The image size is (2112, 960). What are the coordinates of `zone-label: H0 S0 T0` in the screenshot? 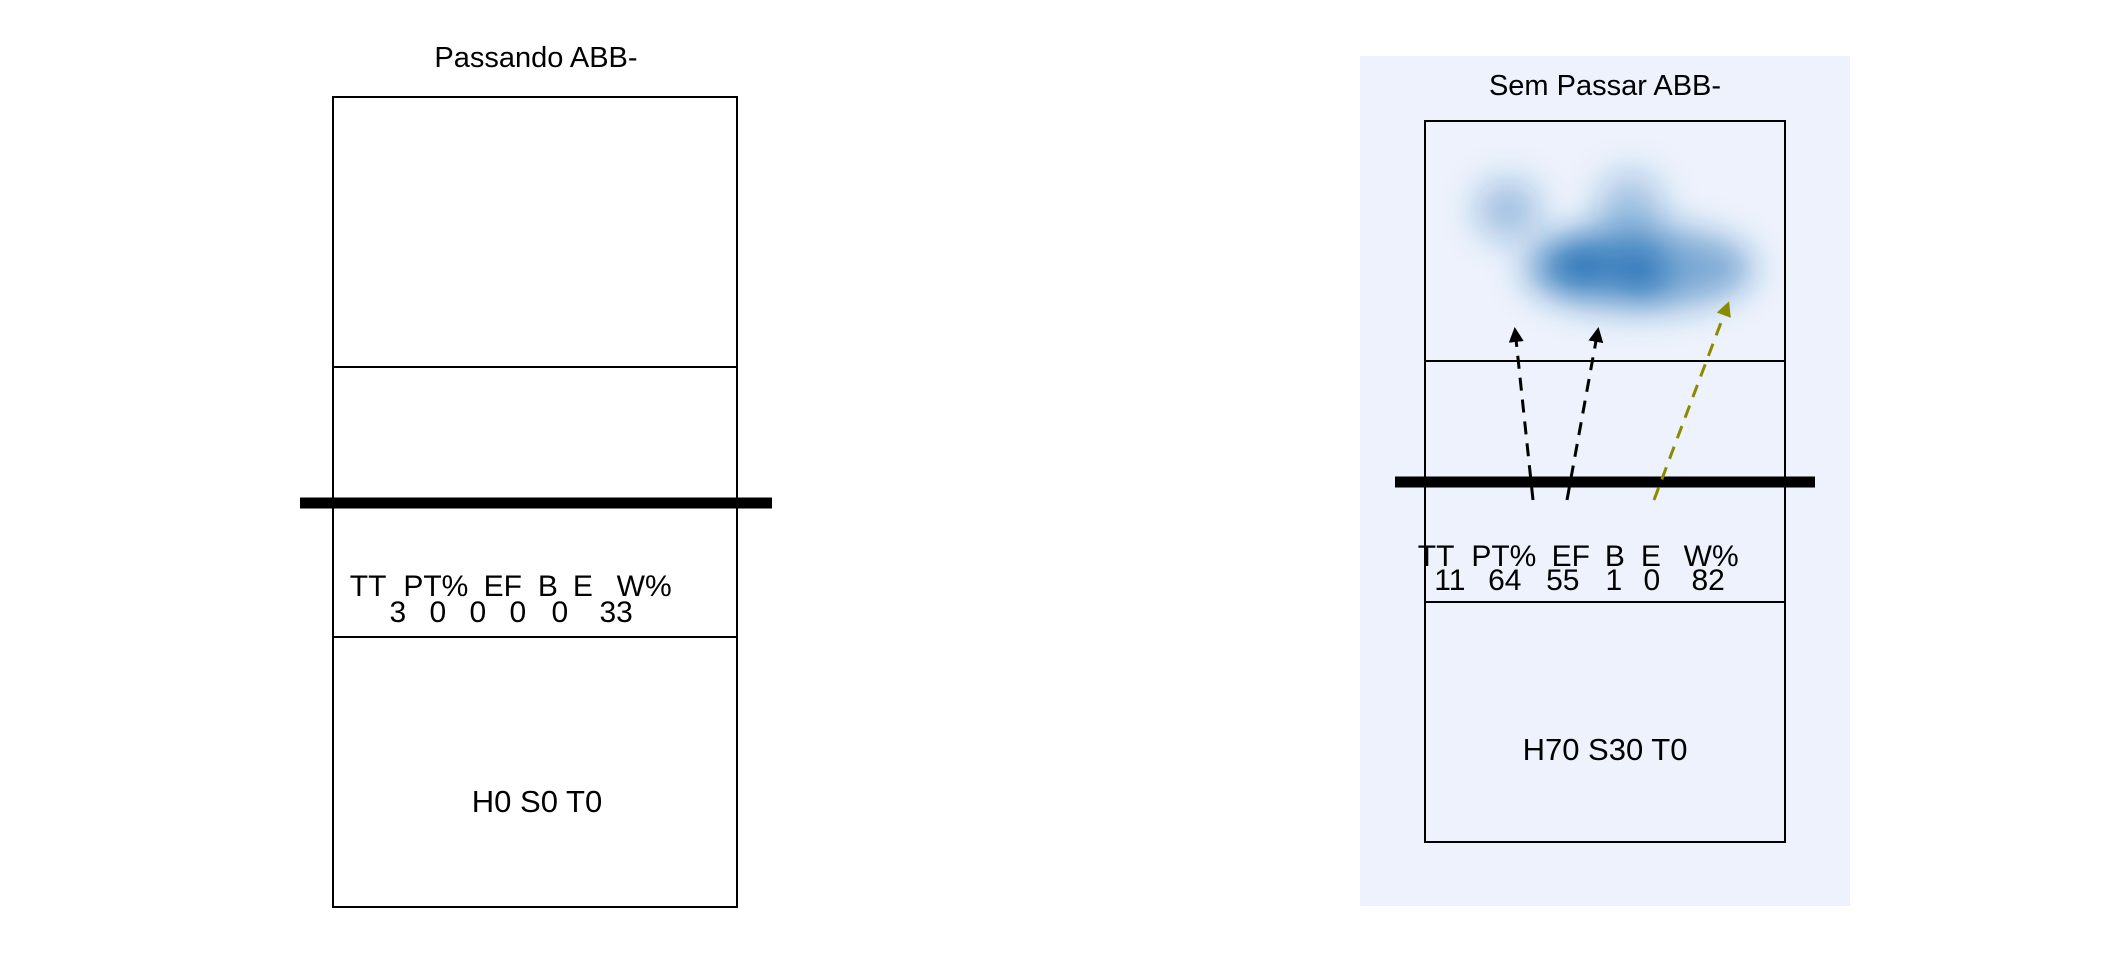 It's located at (537, 801).